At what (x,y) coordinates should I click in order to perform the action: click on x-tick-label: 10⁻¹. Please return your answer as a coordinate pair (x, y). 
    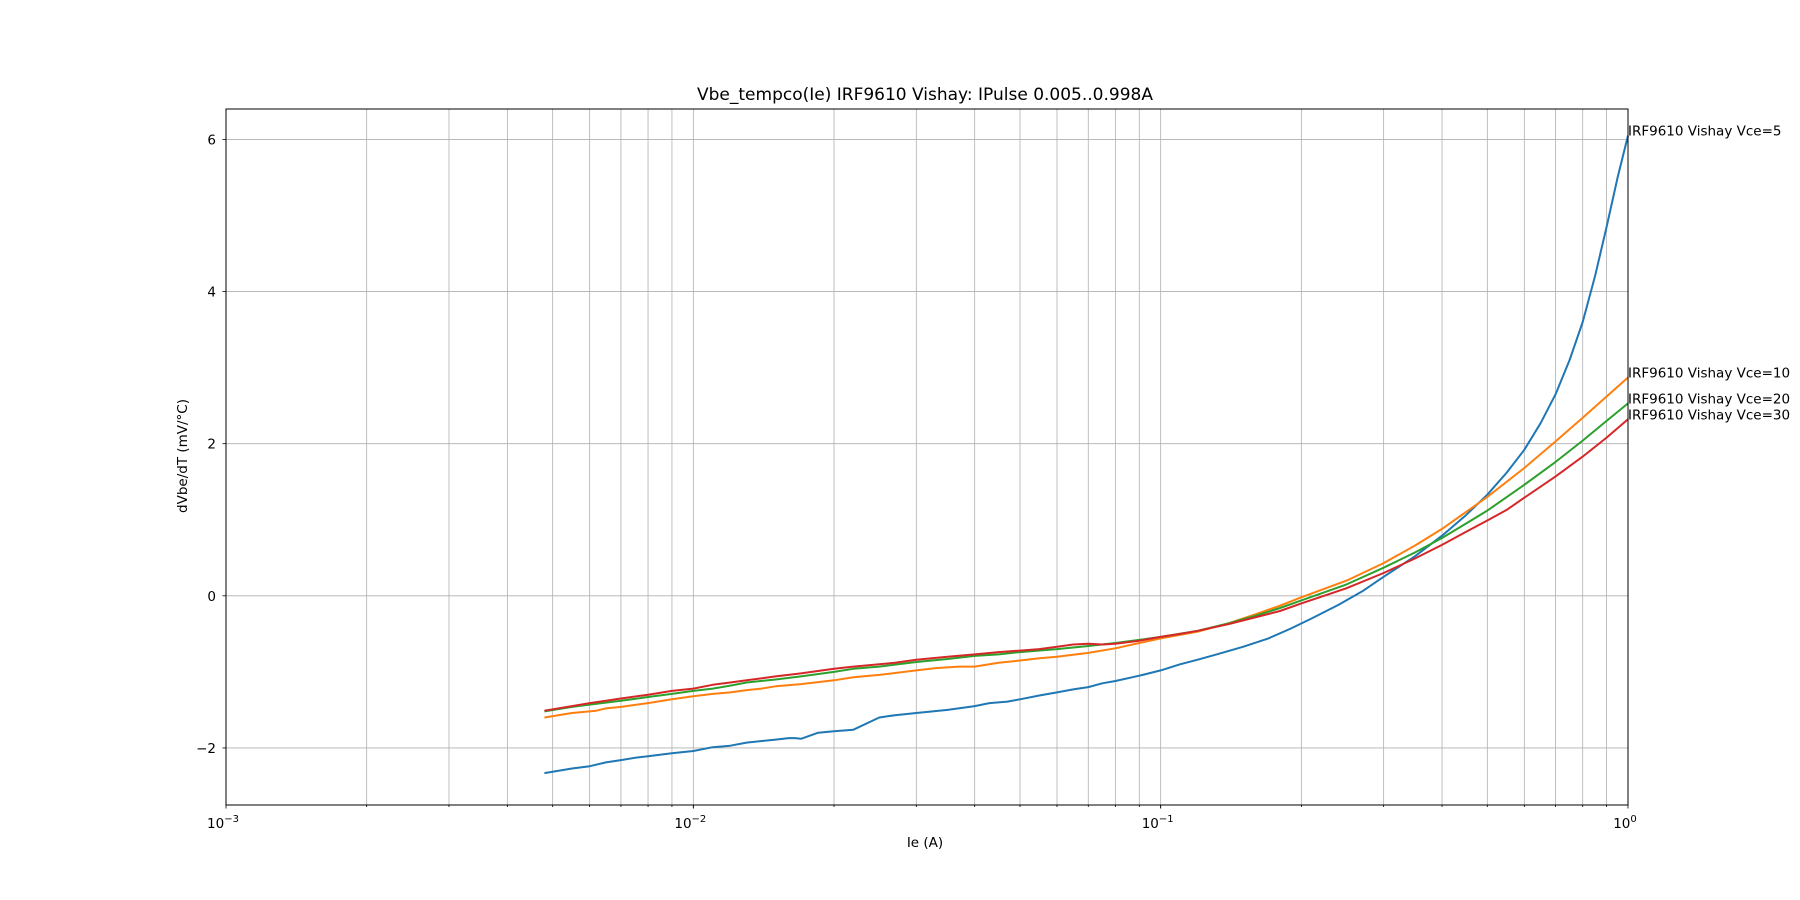
    Looking at the image, I should click on (1158, 823).